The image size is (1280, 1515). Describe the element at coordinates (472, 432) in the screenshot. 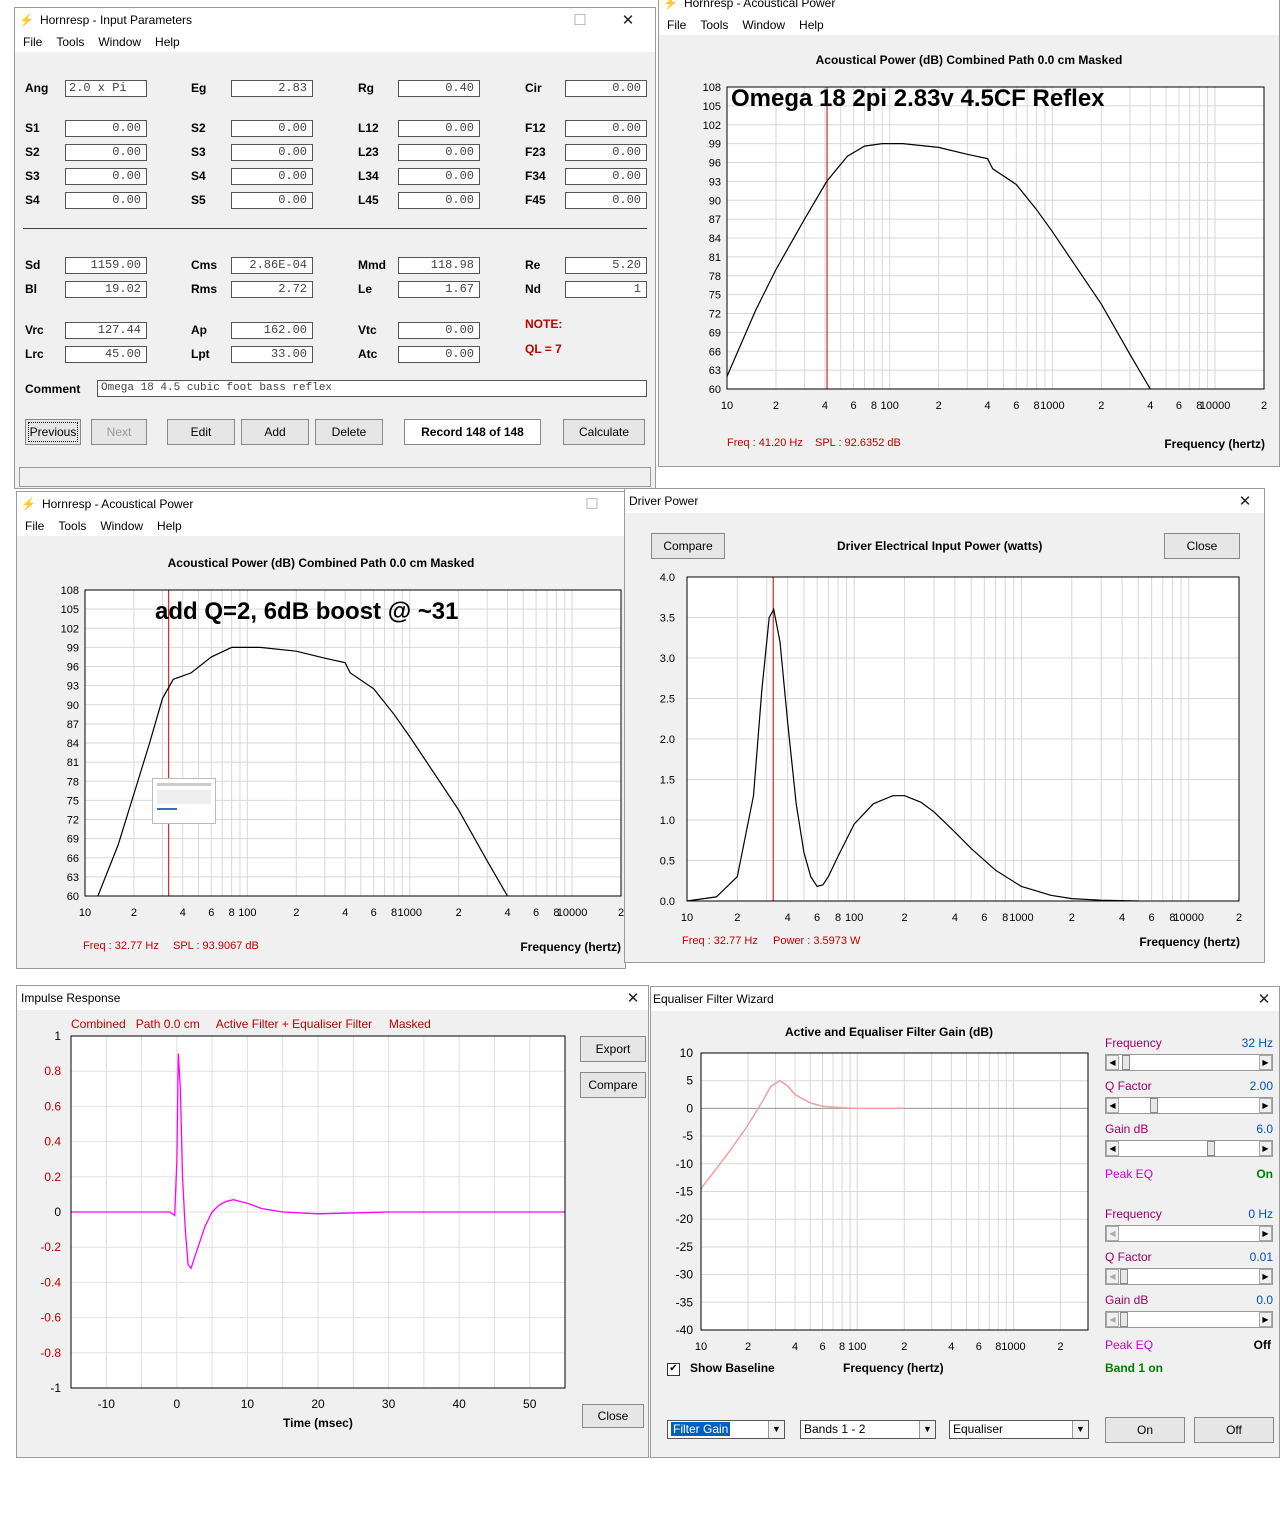

I see `record-indicator: Record 148 of 148` at that location.